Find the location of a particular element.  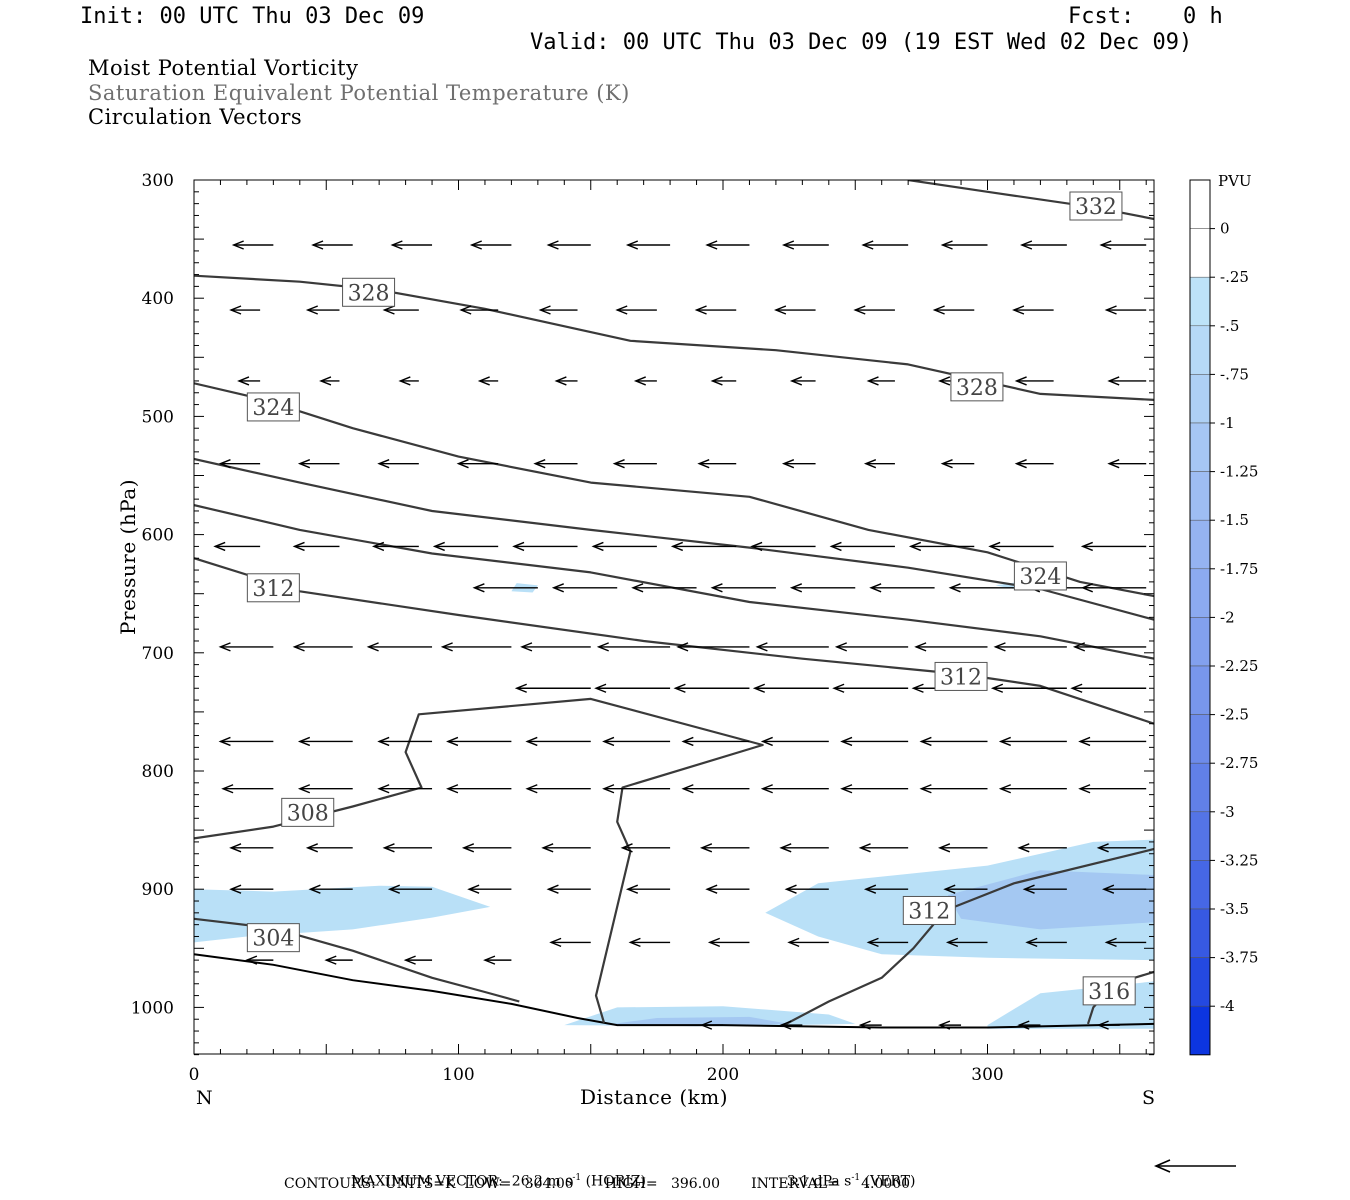

colorbar-level-label: -1.5 is located at coordinates (1234, 520).